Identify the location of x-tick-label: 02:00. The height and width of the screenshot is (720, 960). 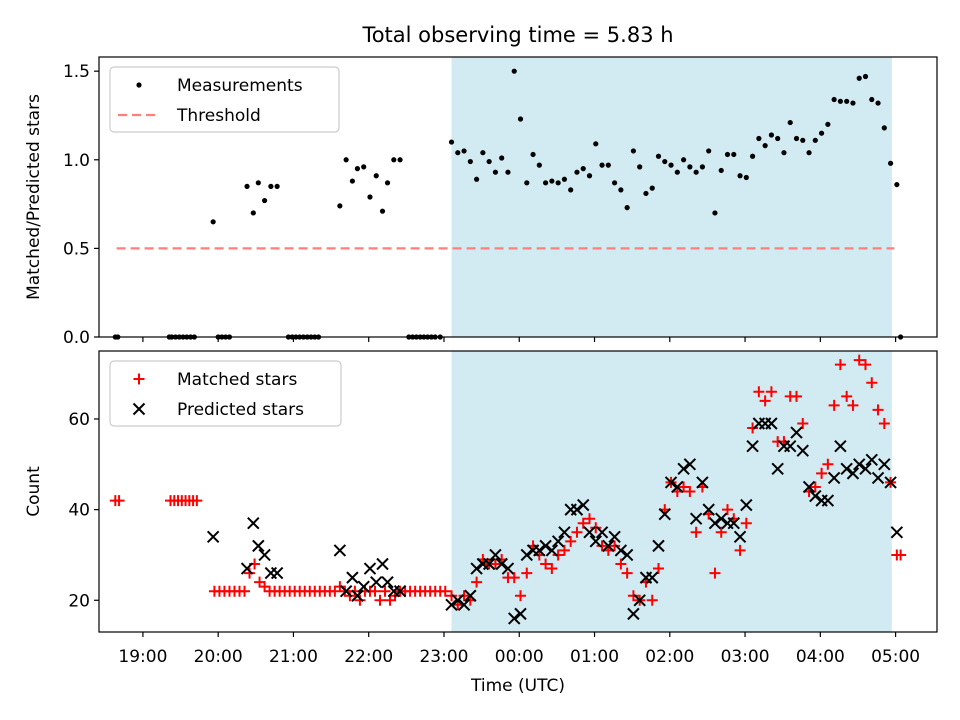
(669, 657).